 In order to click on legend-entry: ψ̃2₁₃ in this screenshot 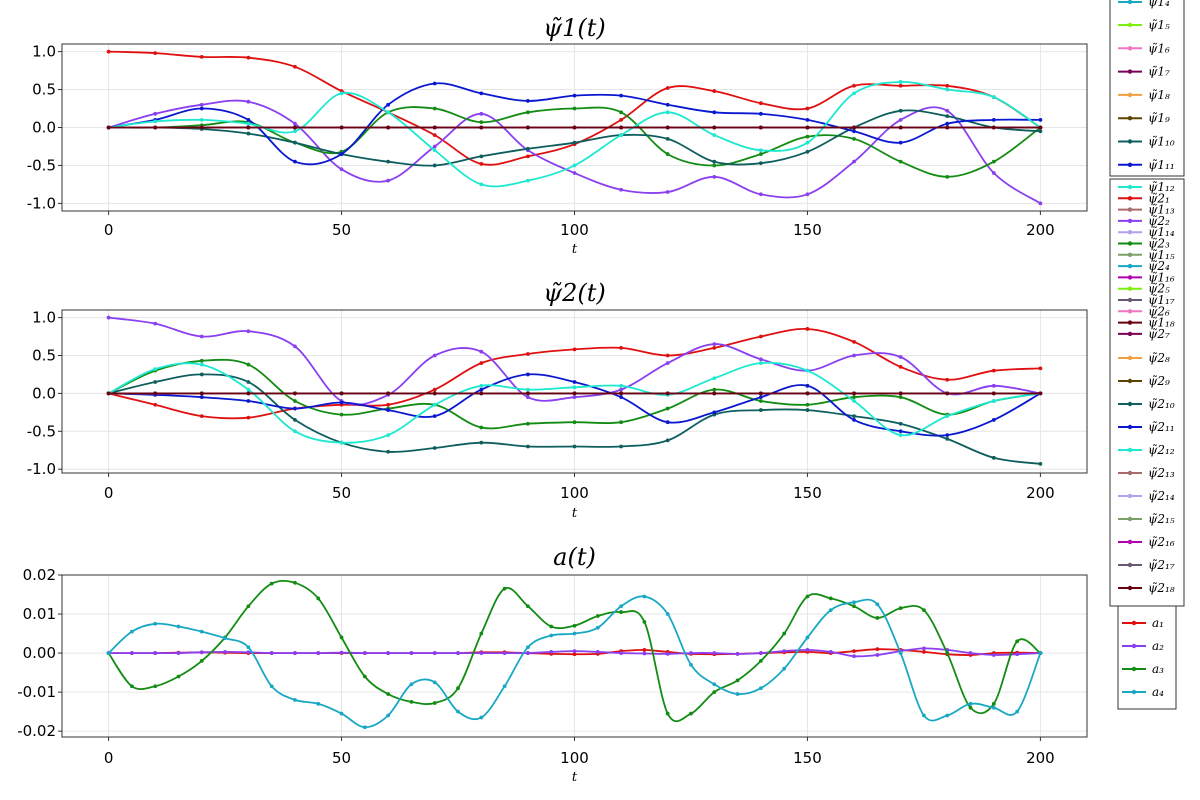, I will do `click(1146, 473)`.